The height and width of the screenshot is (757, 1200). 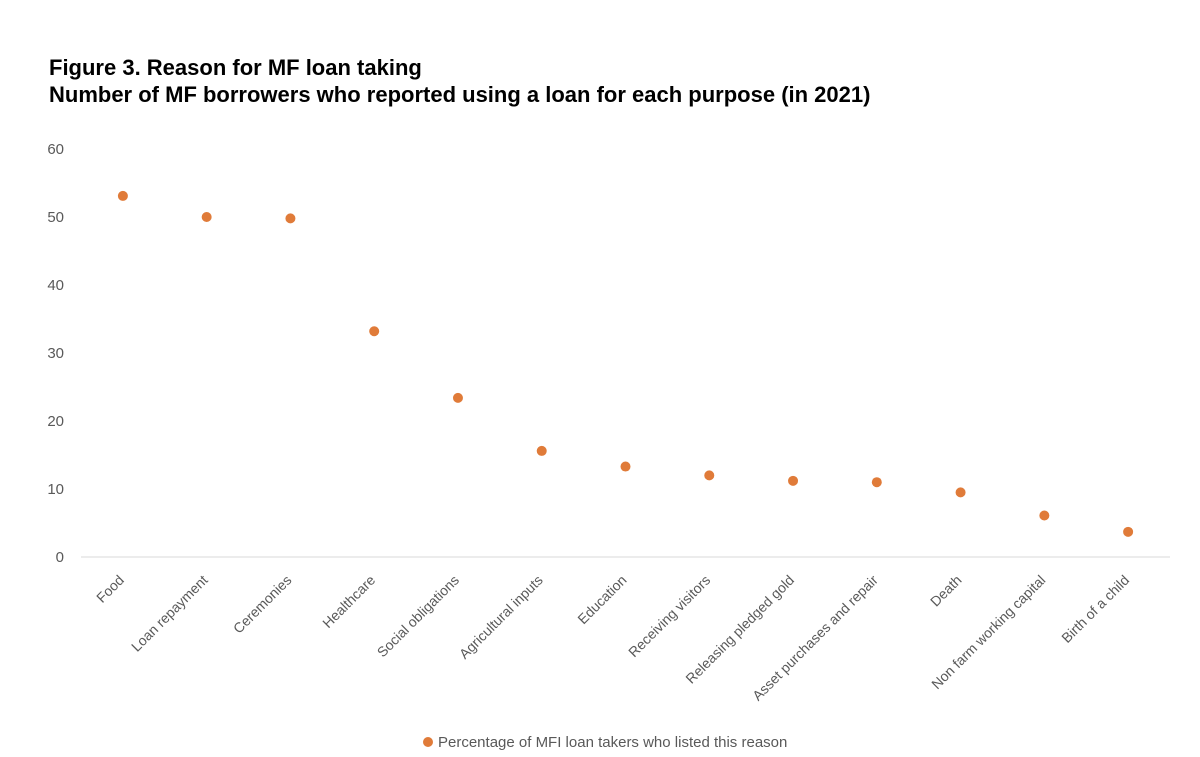 I want to click on x-tick-label: Education, so click(x=601, y=599).